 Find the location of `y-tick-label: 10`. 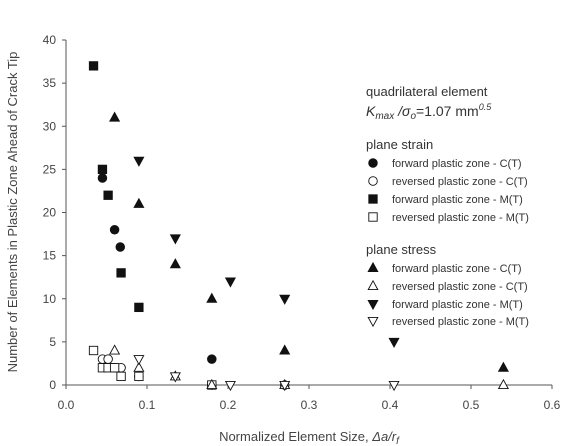

y-tick-label: 10 is located at coordinates (50, 299).